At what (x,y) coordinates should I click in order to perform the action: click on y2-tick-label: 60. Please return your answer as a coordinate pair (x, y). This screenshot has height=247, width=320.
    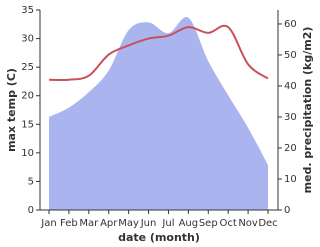
    Looking at the image, I should click on (290, 24).